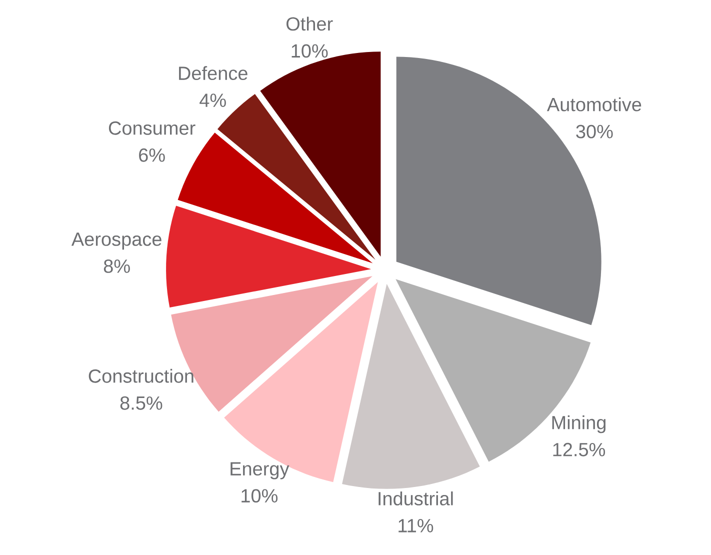 The image size is (711, 555). What do you see at coordinates (117, 266) in the screenshot?
I see `data-label: 8%` at bounding box center [117, 266].